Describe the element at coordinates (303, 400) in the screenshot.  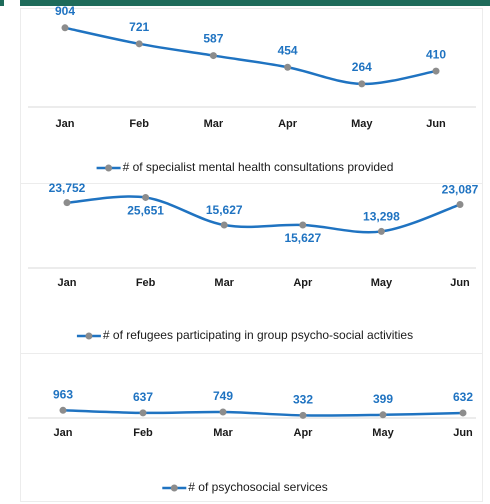
I see `data-label: 332` at that location.